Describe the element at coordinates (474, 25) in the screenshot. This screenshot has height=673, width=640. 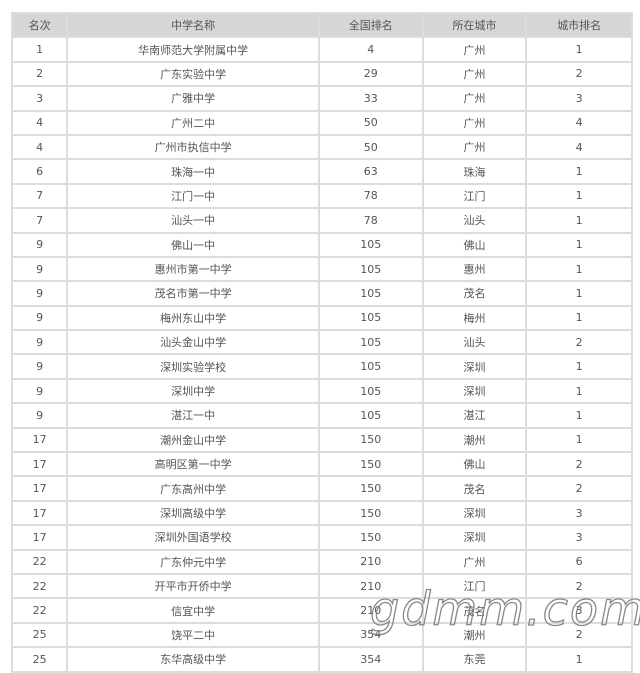
I see `header-city: 所在城市` at that location.